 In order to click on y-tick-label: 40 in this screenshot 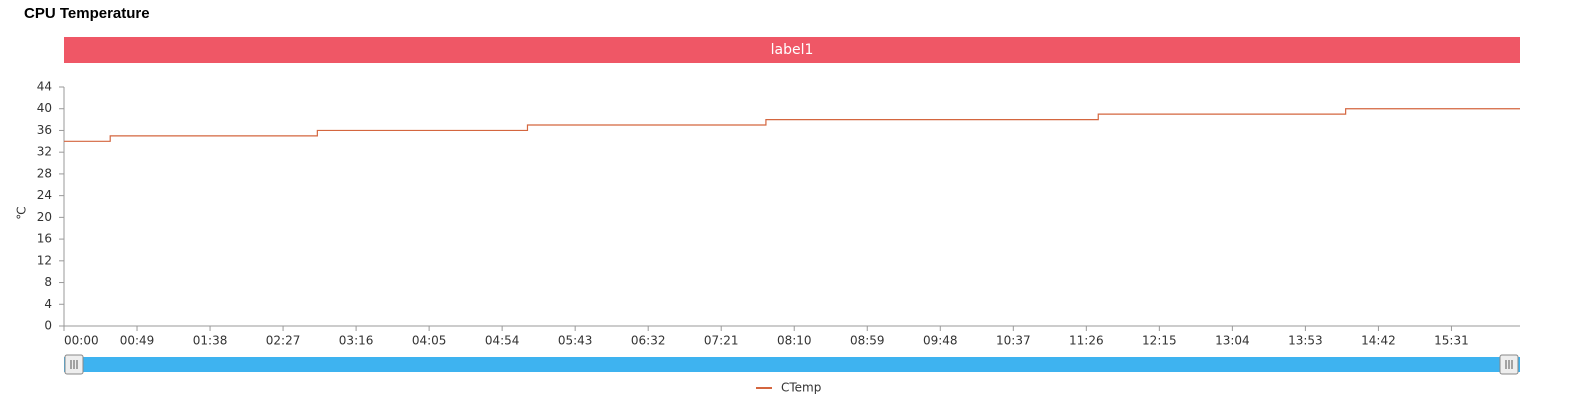, I will do `click(44, 108)`.